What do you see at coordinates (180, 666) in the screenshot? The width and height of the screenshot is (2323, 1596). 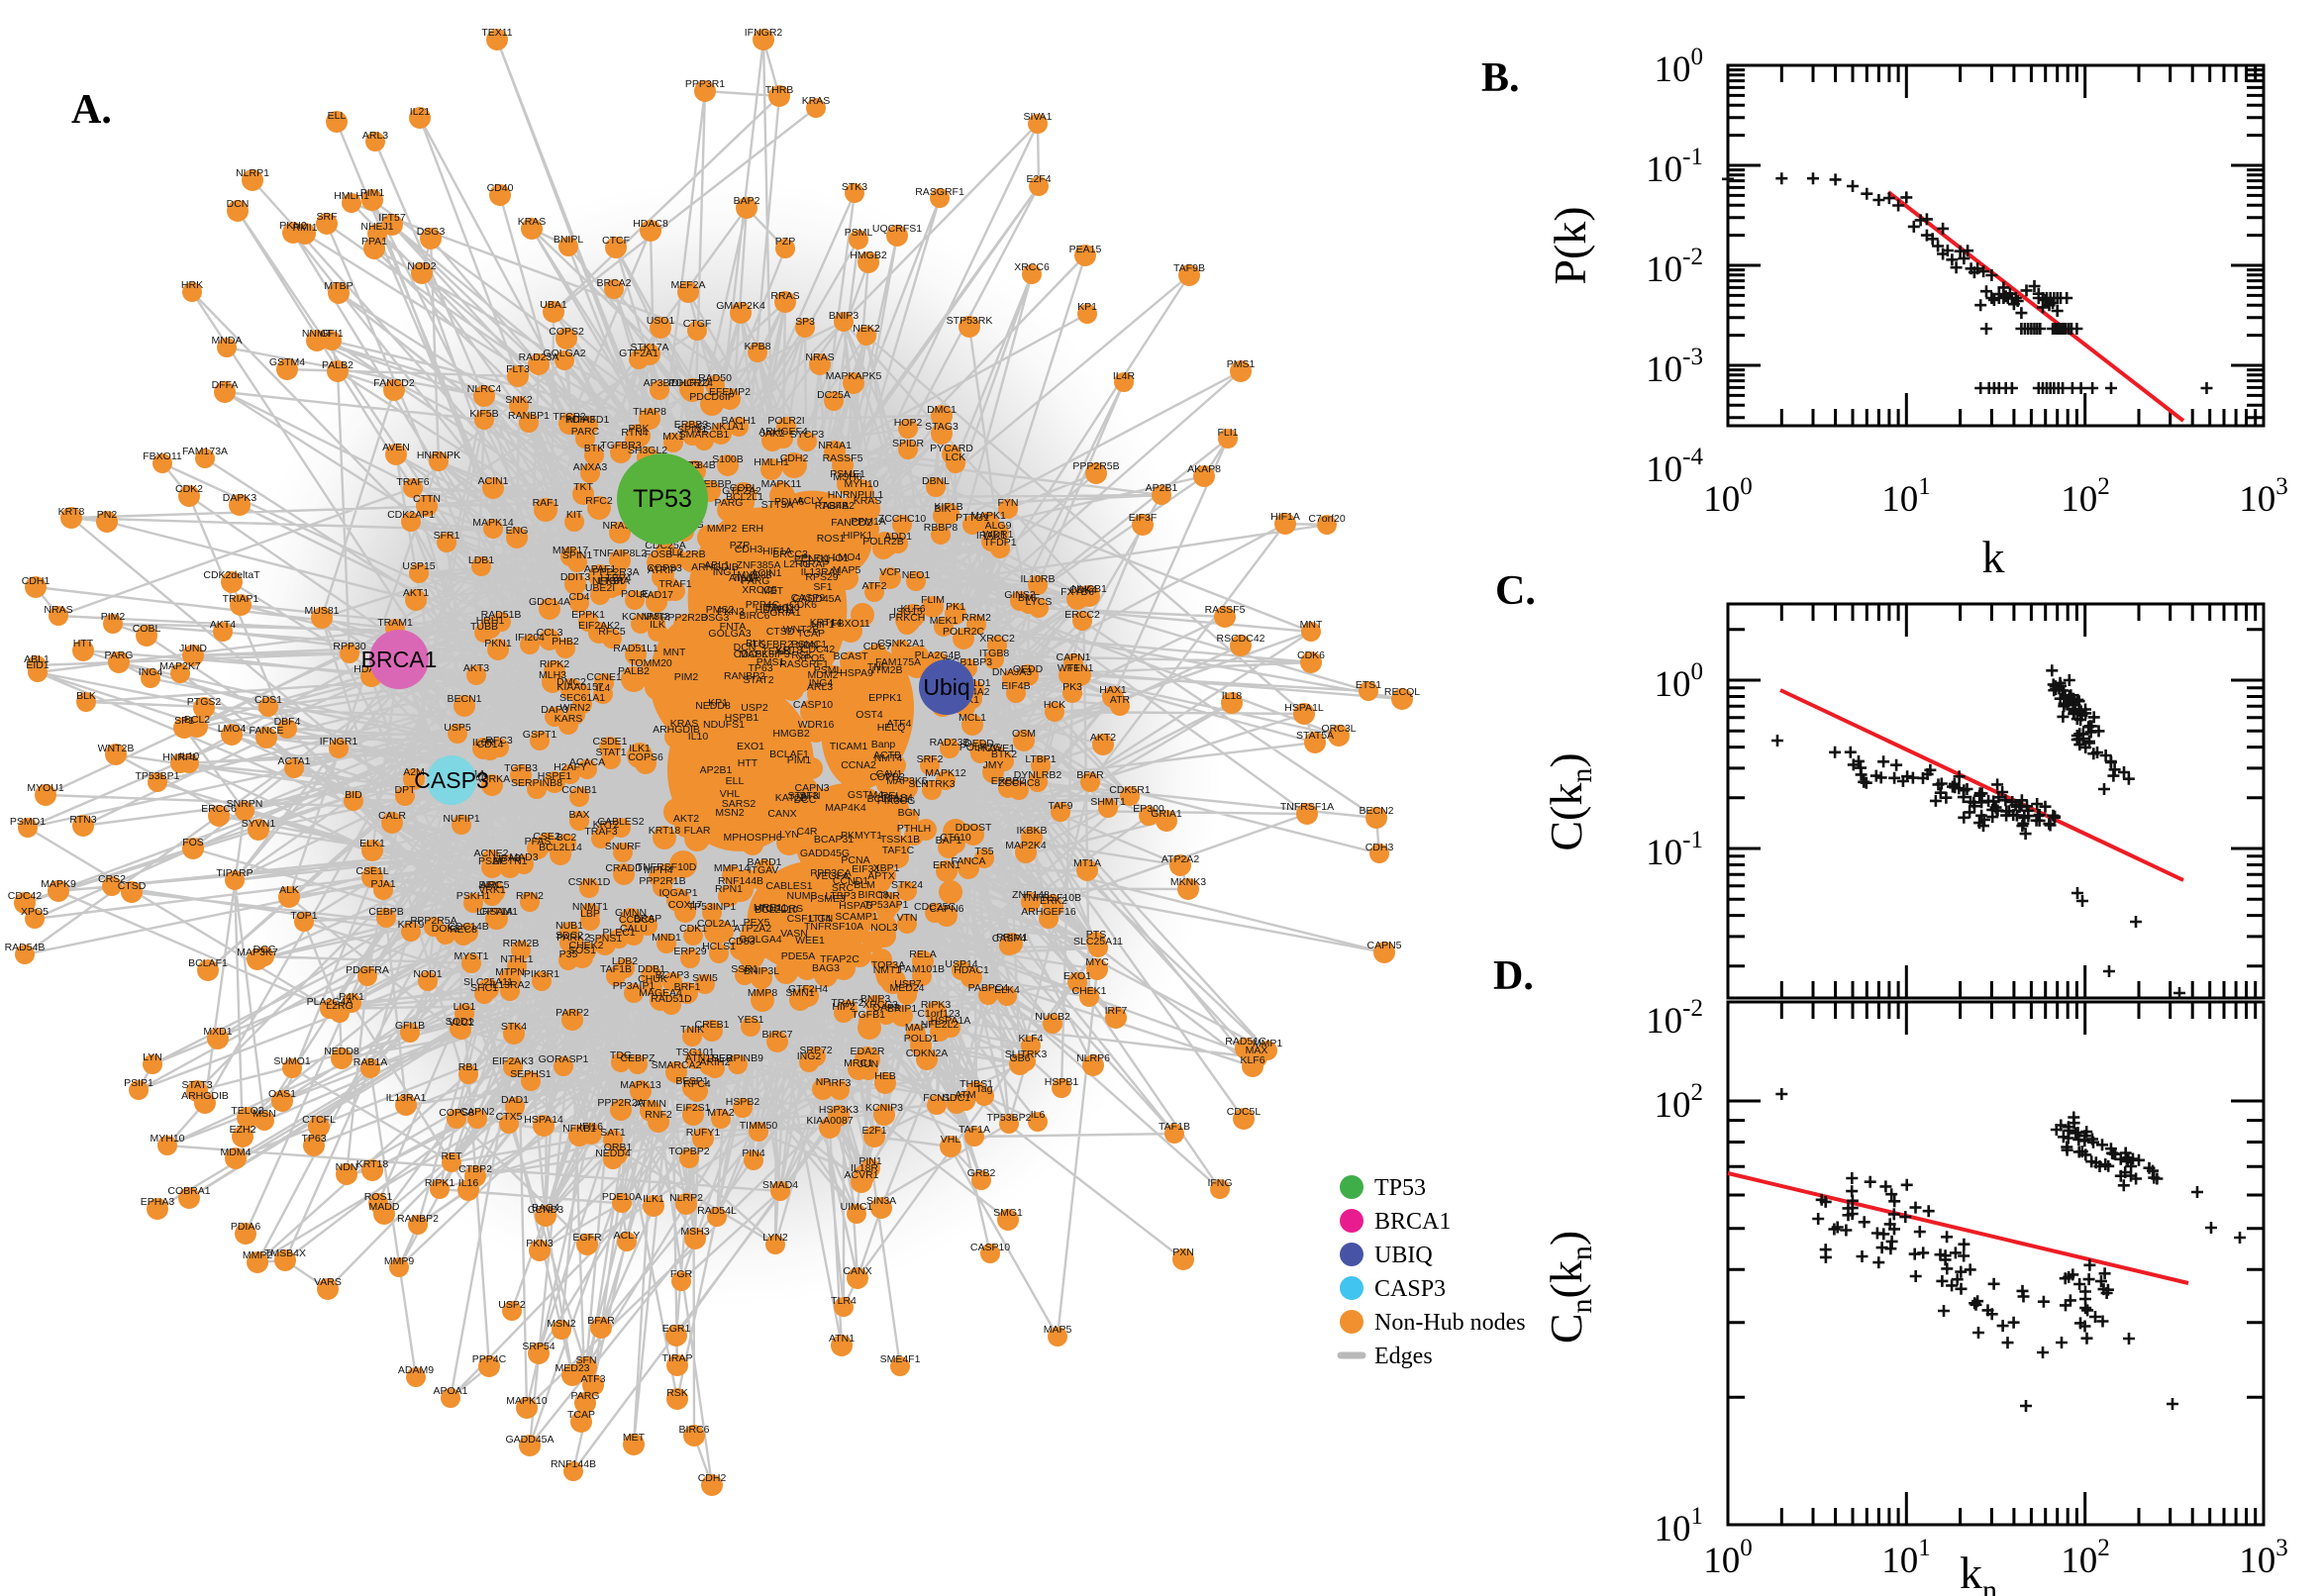 I see `svg-text: MAP2K7` at bounding box center [180, 666].